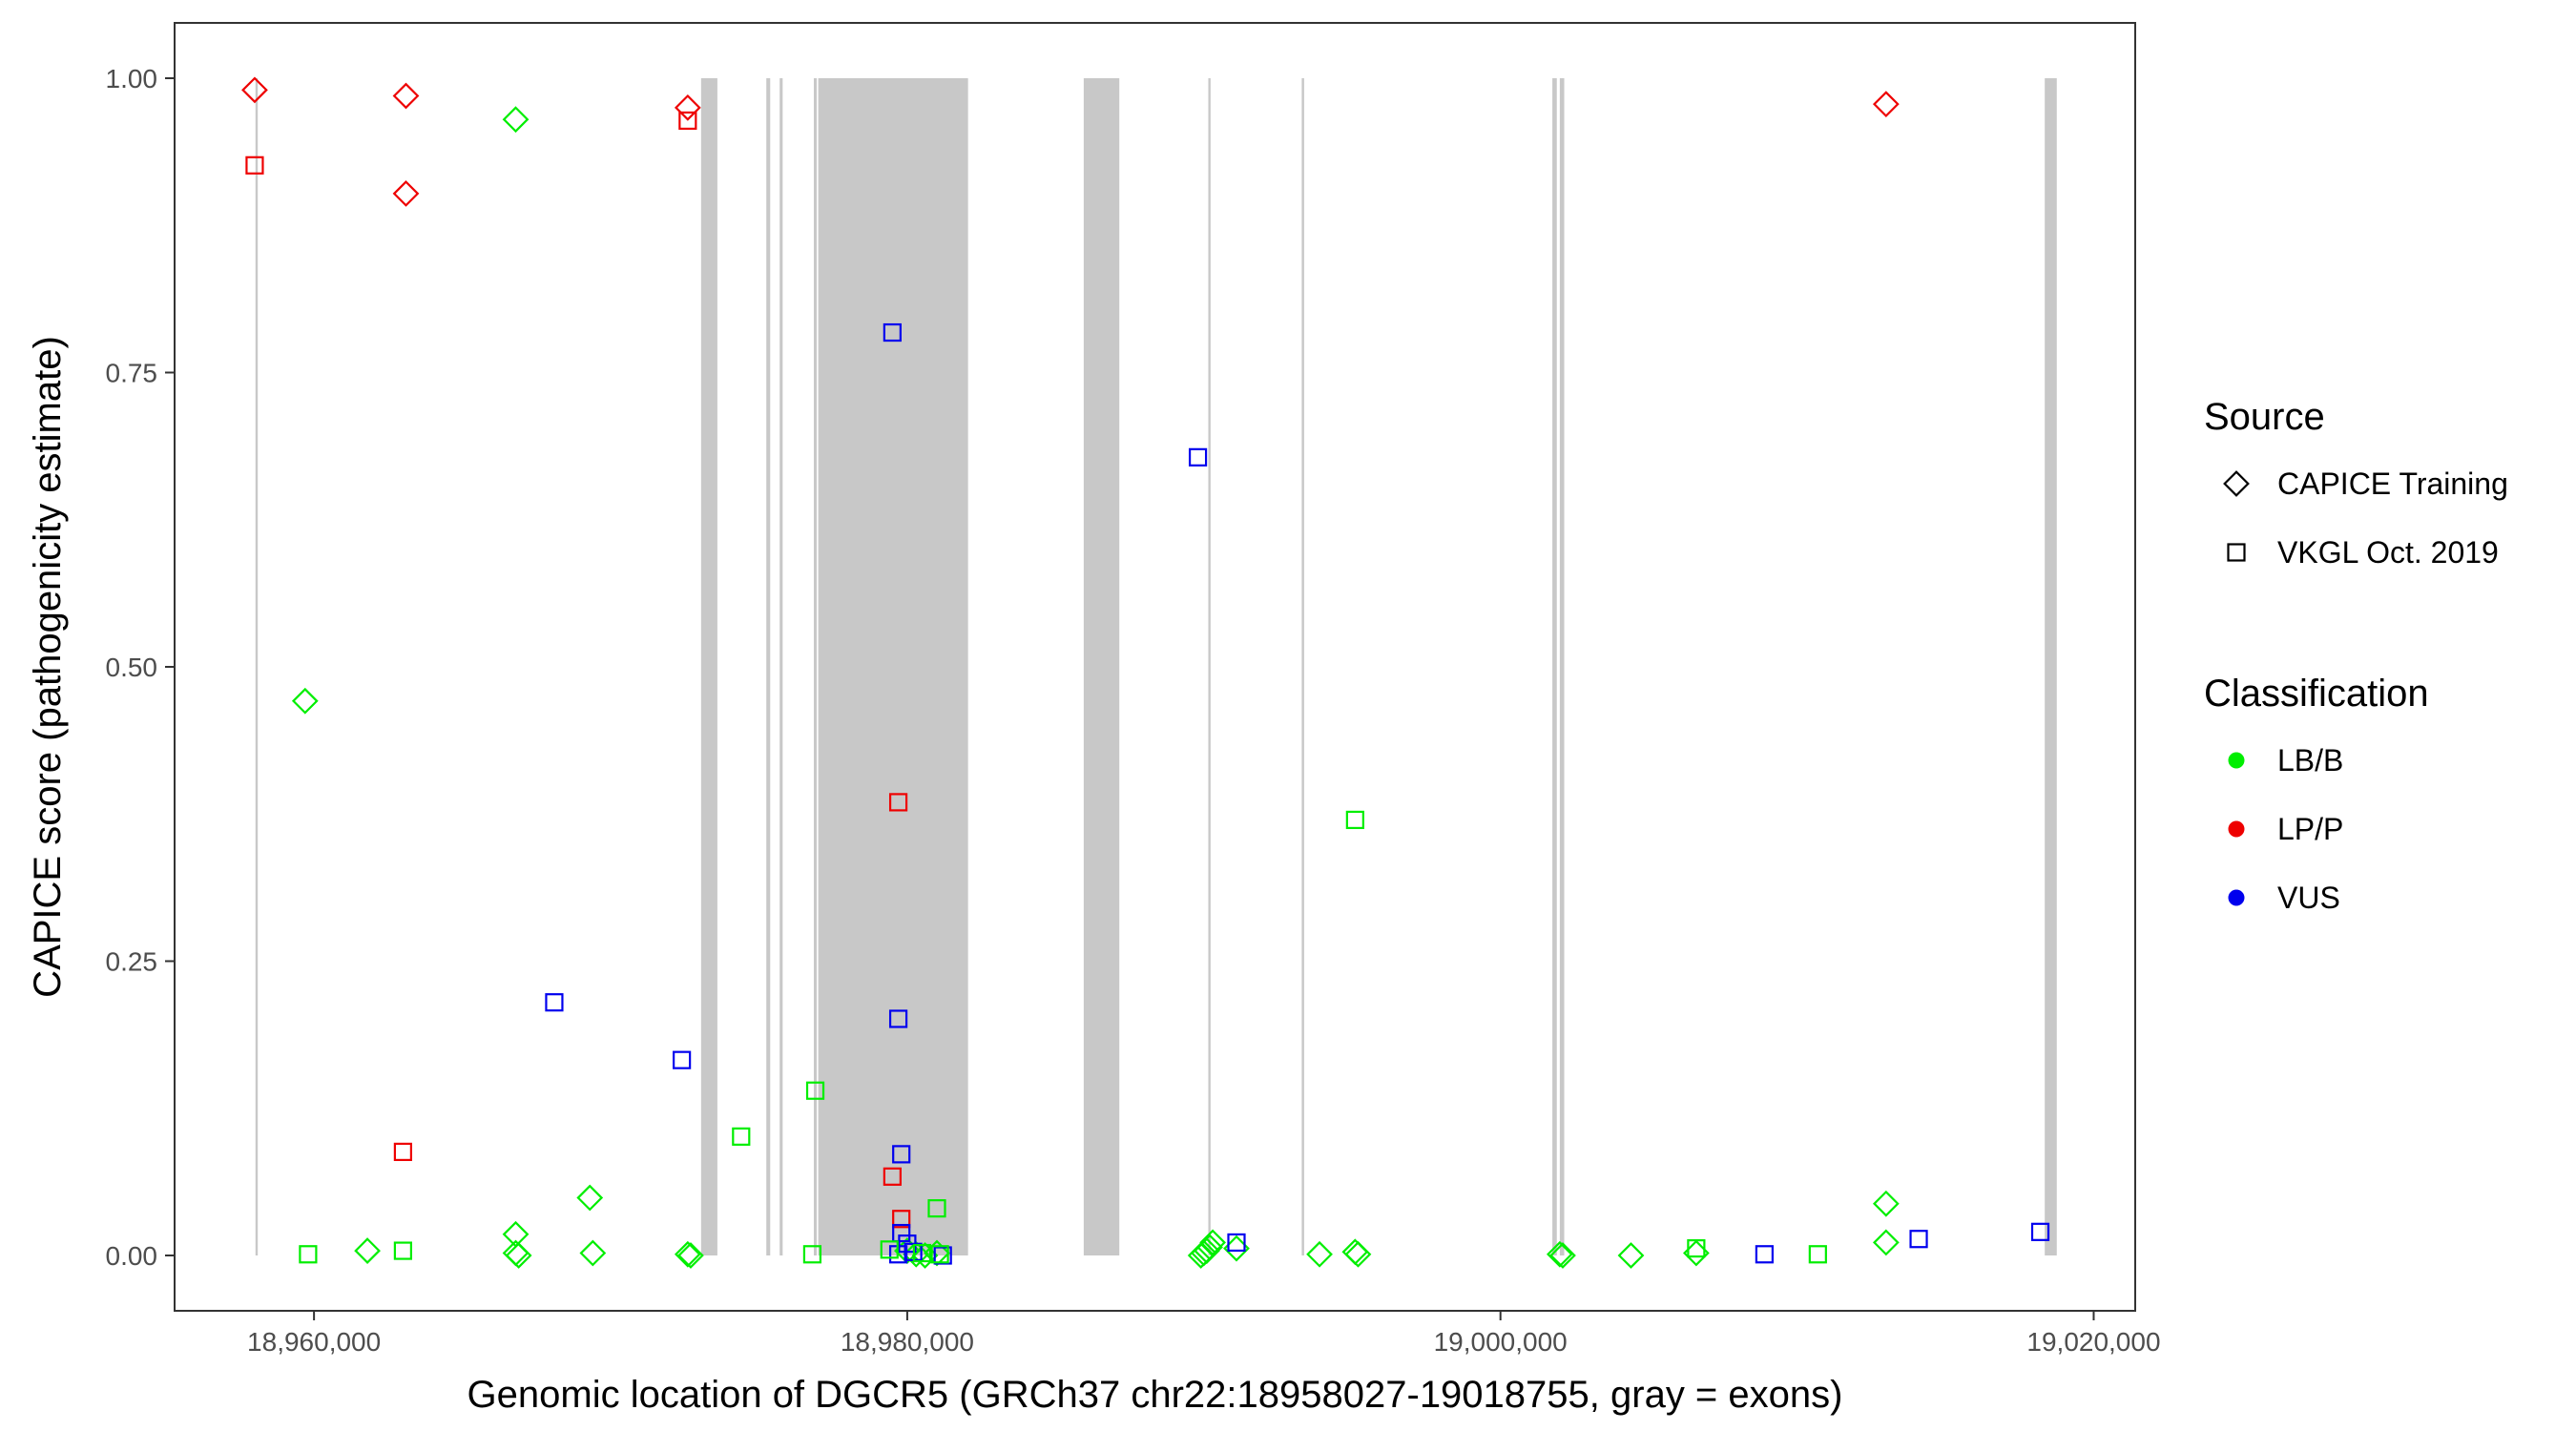 Image resolution: width=2576 pixels, height=1431 pixels. I want to click on legend-classification-label: LB/B, so click(2310, 760).